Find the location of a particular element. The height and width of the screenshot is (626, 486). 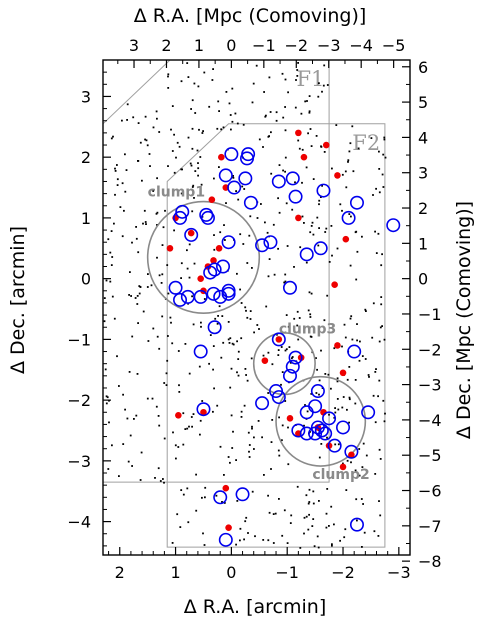

field-label-f2: F2 is located at coordinates (366, 143).